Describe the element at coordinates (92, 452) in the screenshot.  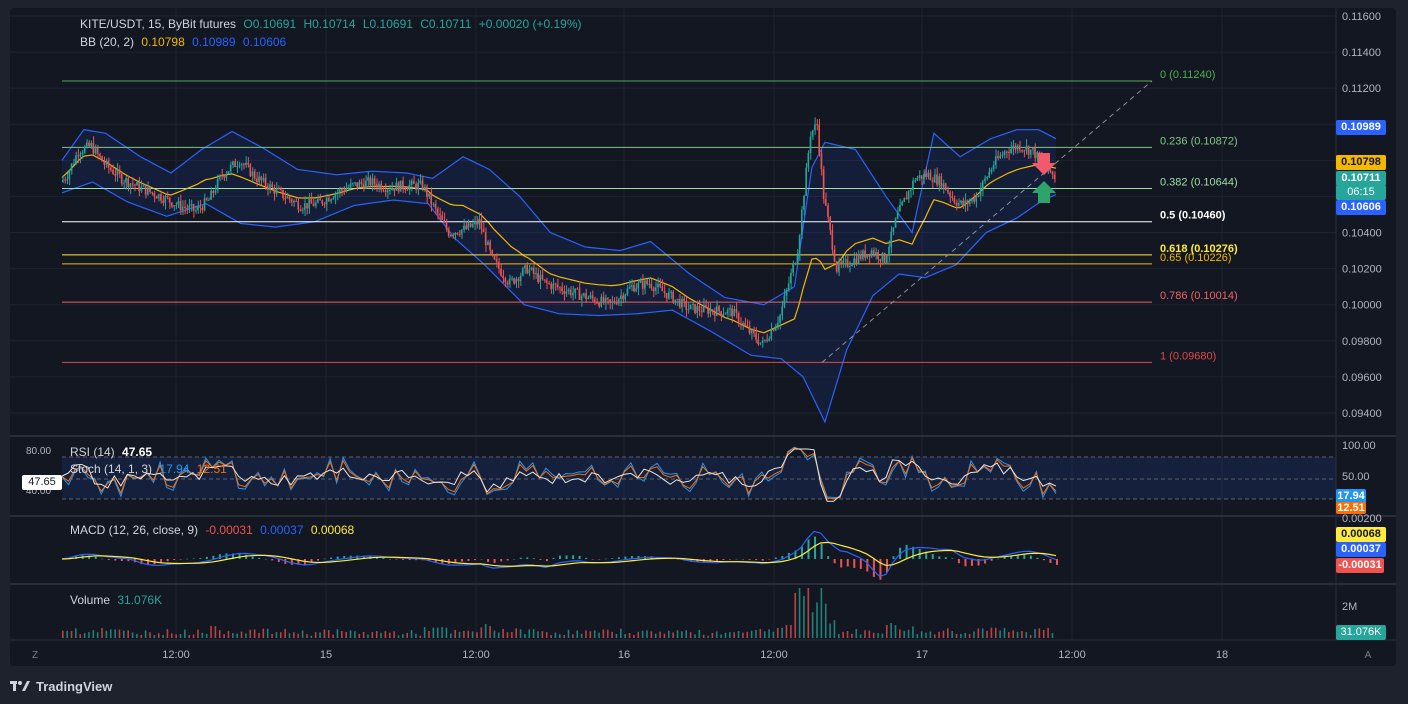
I see `rsi-label: RSI (14)` at that location.